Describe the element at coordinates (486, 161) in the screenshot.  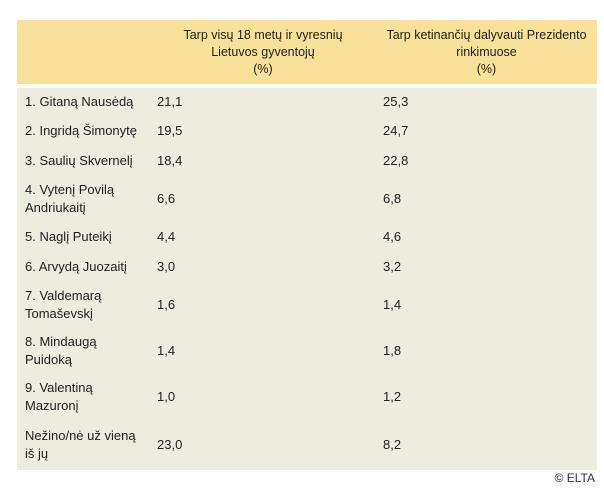
I see `value-cell-intending-voters: 22,8` at that location.